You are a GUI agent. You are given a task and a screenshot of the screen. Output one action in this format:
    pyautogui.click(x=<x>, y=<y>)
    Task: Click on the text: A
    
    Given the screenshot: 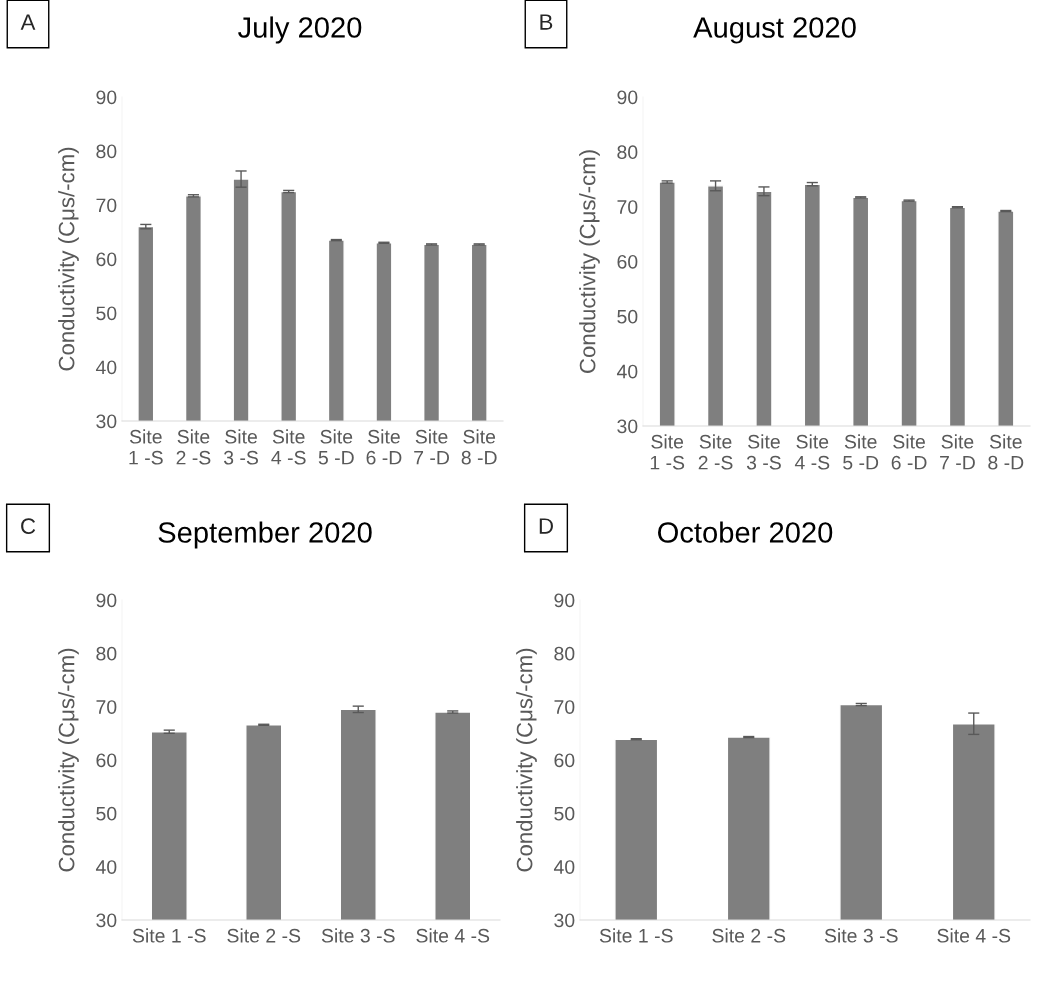 What is the action you would take?
    pyautogui.click(x=28, y=22)
    